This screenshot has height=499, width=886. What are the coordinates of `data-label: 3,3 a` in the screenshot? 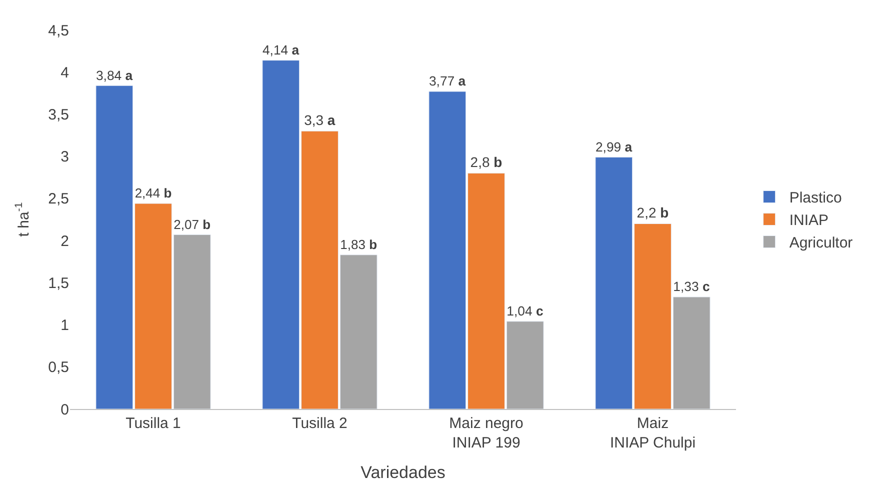 It's located at (320, 120).